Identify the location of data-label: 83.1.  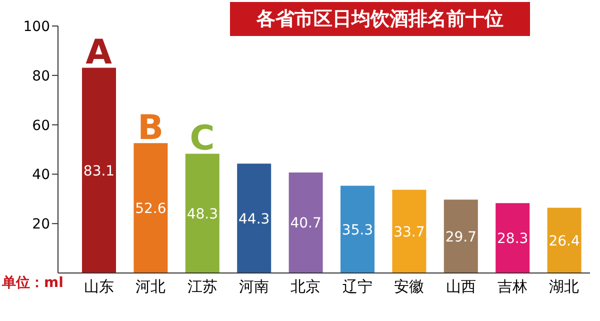
(99, 171).